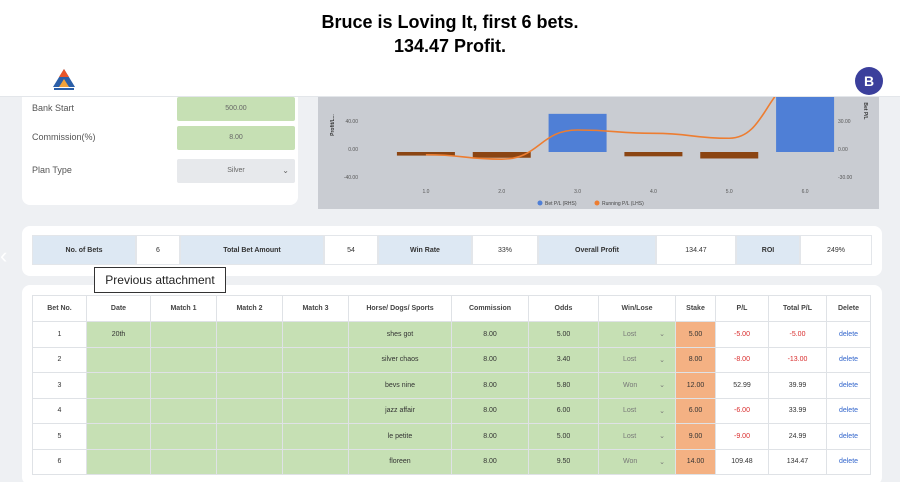 The width and height of the screenshot is (900, 482). I want to click on y2-axis-label: Bet P/L, so click(865, 110).